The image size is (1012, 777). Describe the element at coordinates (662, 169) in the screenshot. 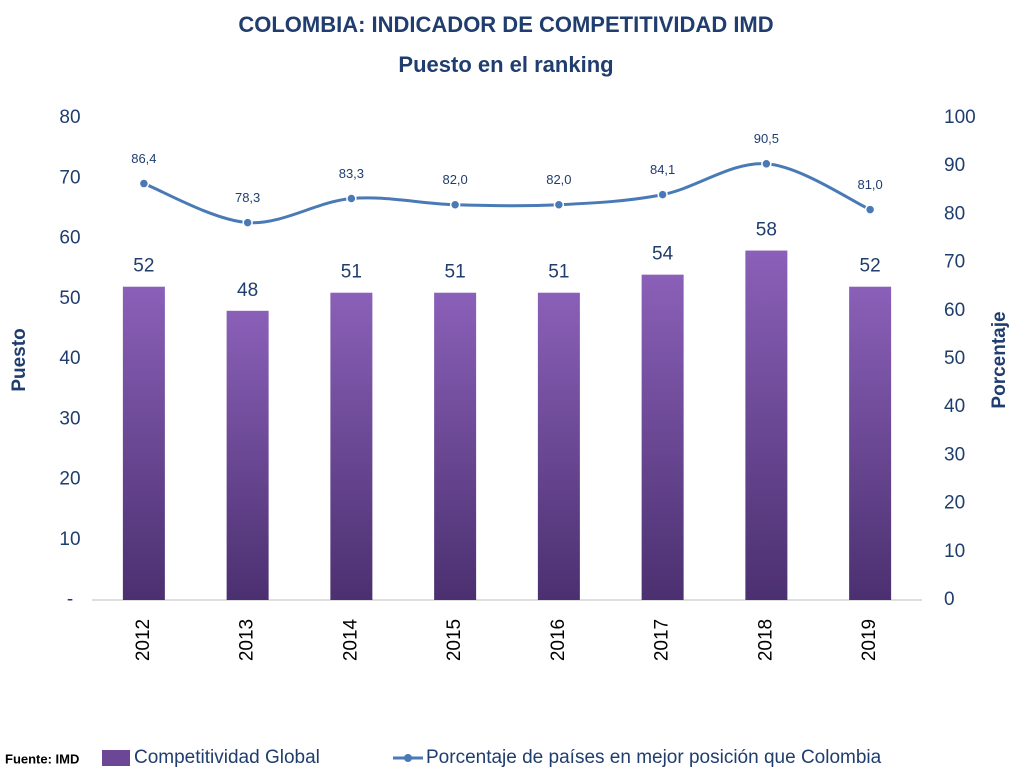

I see `line-value-label: 84,1` at that location.